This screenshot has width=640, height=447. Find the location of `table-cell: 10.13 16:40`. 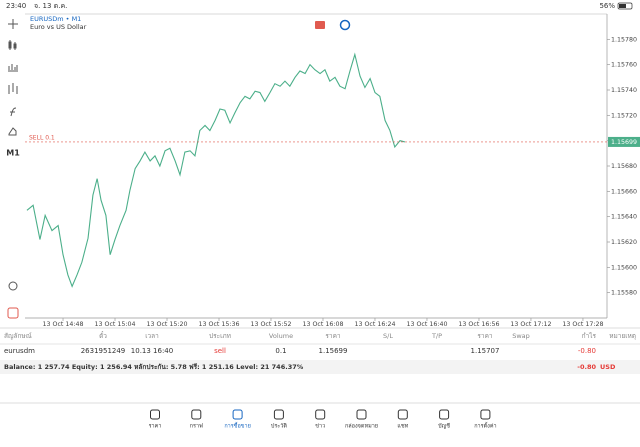

table-cell: 10.13 16:40 is located at coordinates (152, 351).